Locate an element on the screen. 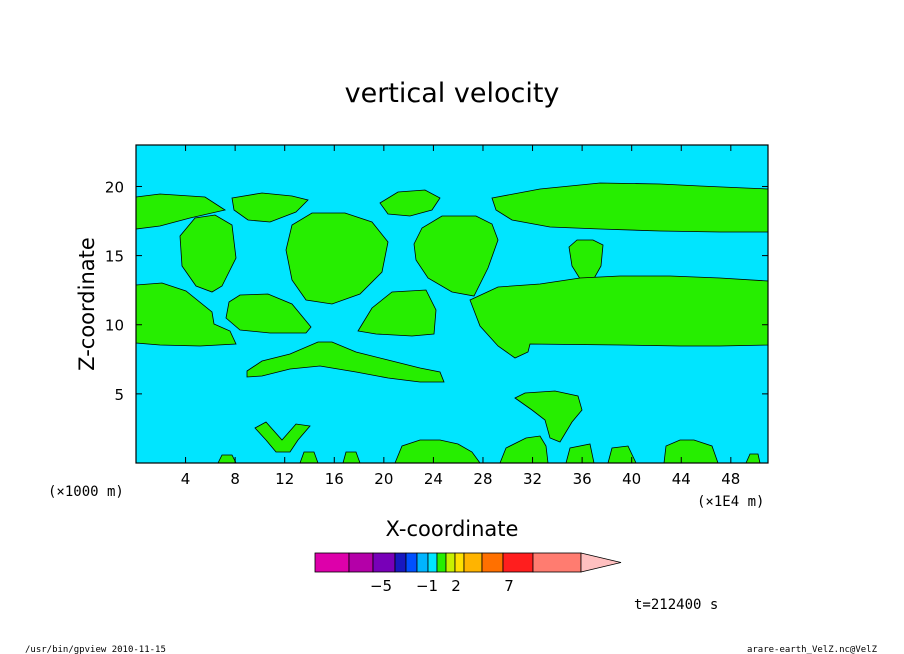 Image resolution: width=904 pixels, height=654 pixels. colorbar is located at coordinates (468, 562).